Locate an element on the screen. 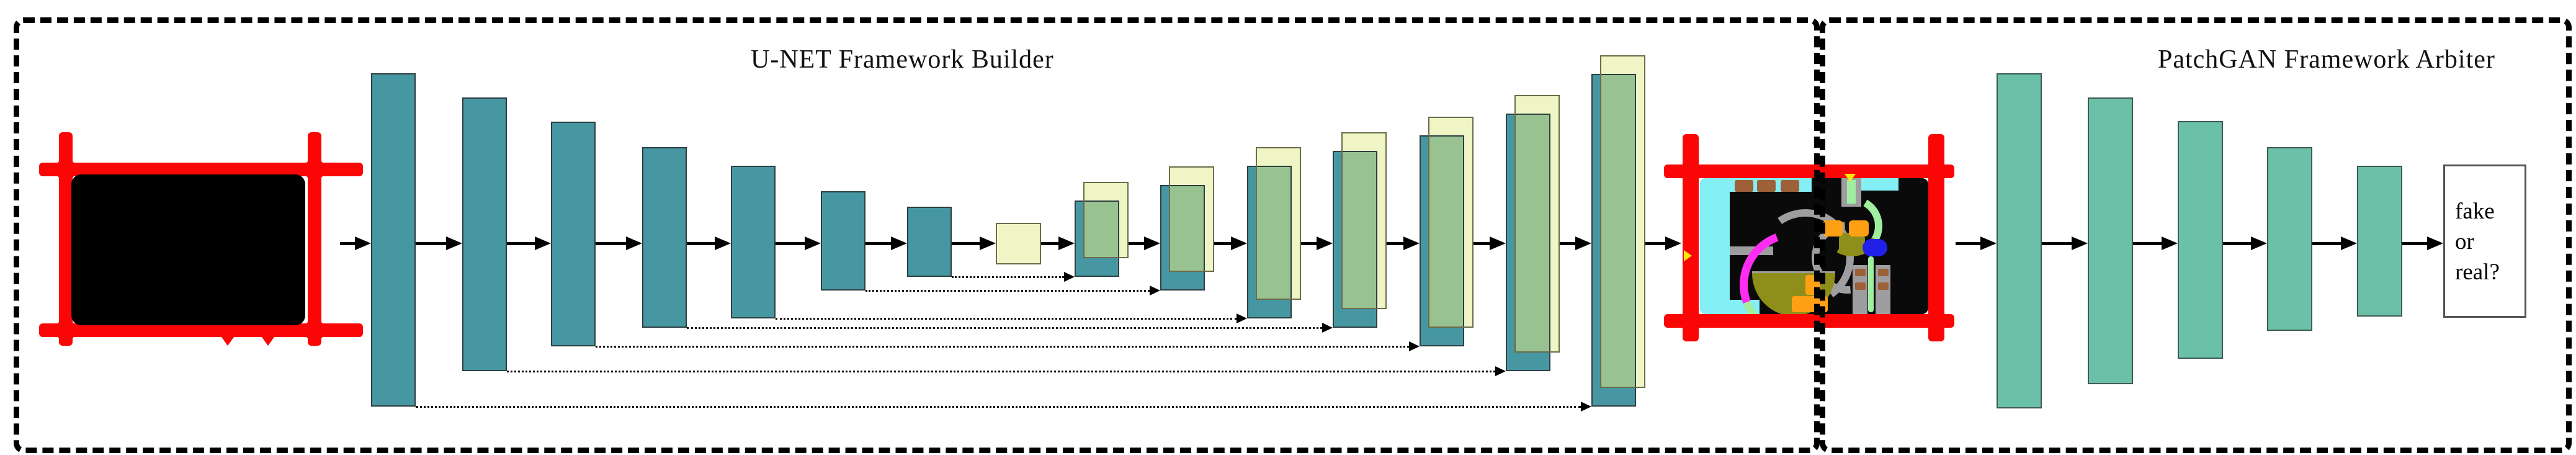 This screenshot has width=2576, height=455. verdict-line-fake: fake is located at coordinates (2475, 212).